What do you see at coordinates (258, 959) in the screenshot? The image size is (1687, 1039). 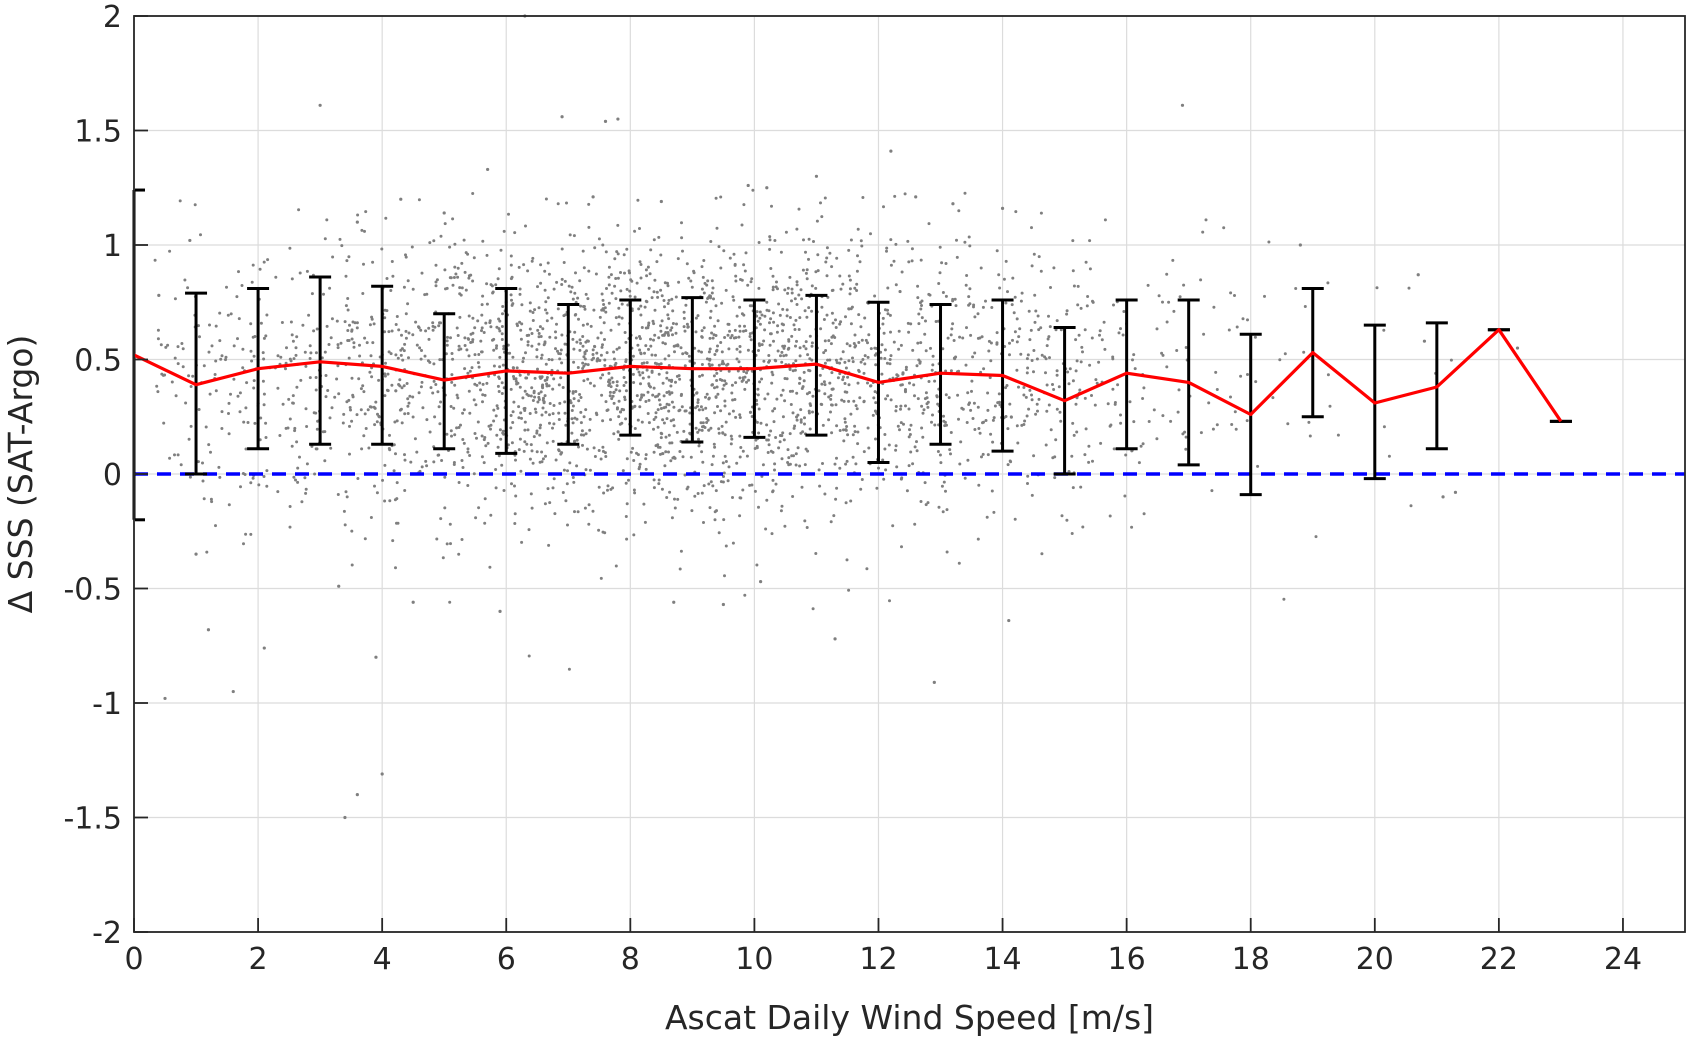 I see `x-tick-label: 2` at bounding box center [258, 959].